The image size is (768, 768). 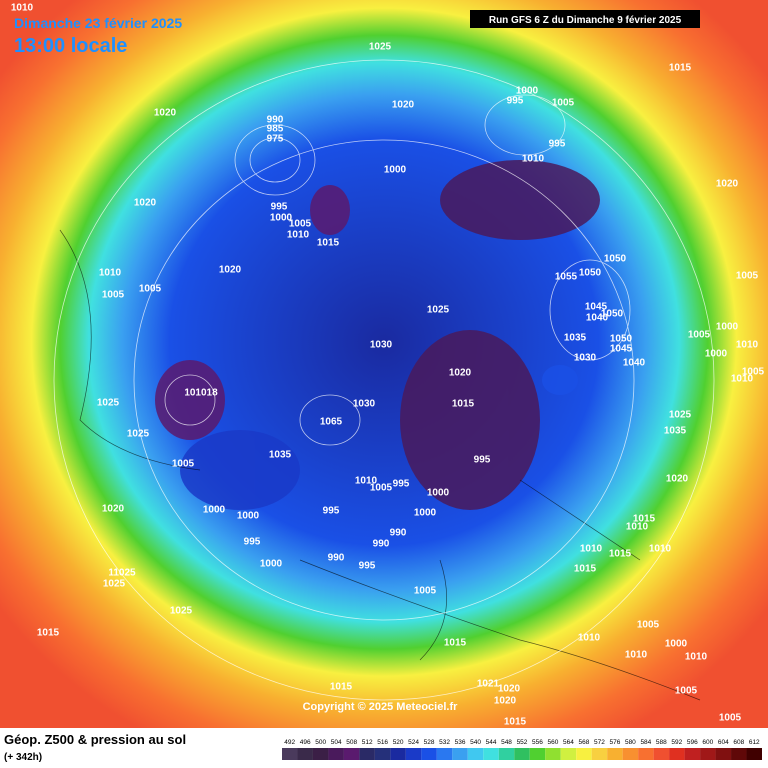 What do you see at coordinates (98, 23) in the screenshot?
I see `title: Dimanche 23 février 2025` at bounding box center [98, 23].